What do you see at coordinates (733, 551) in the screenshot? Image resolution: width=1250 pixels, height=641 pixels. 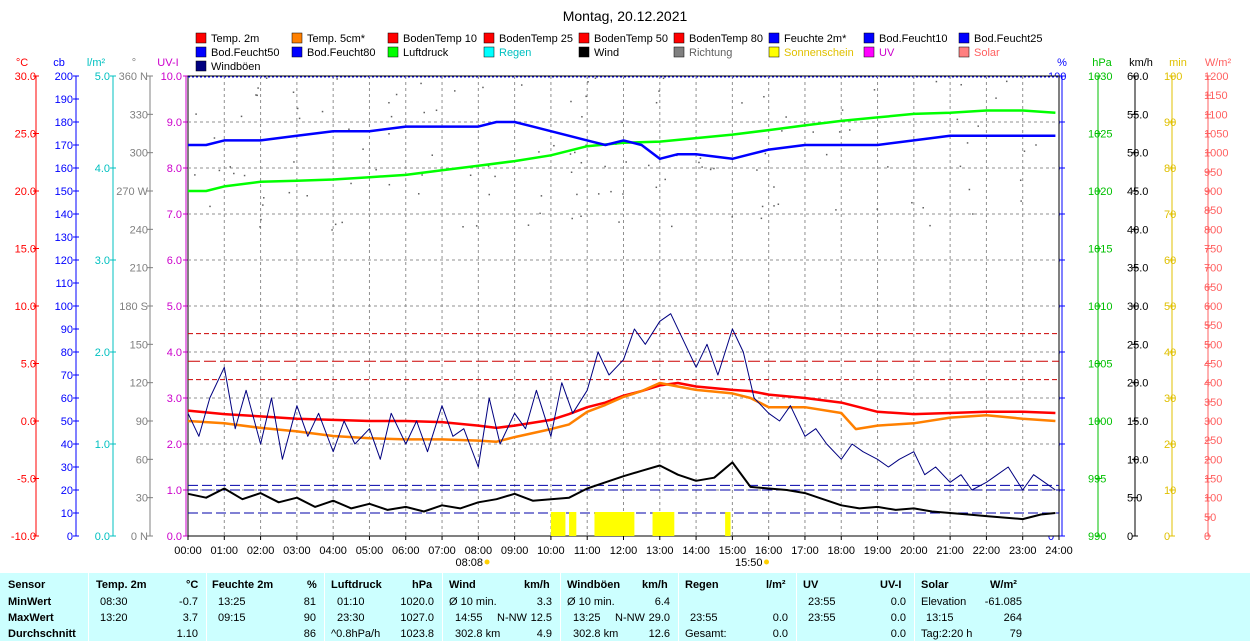 I see `x-tick-label: 15:00` at bounding box center [733, 551].